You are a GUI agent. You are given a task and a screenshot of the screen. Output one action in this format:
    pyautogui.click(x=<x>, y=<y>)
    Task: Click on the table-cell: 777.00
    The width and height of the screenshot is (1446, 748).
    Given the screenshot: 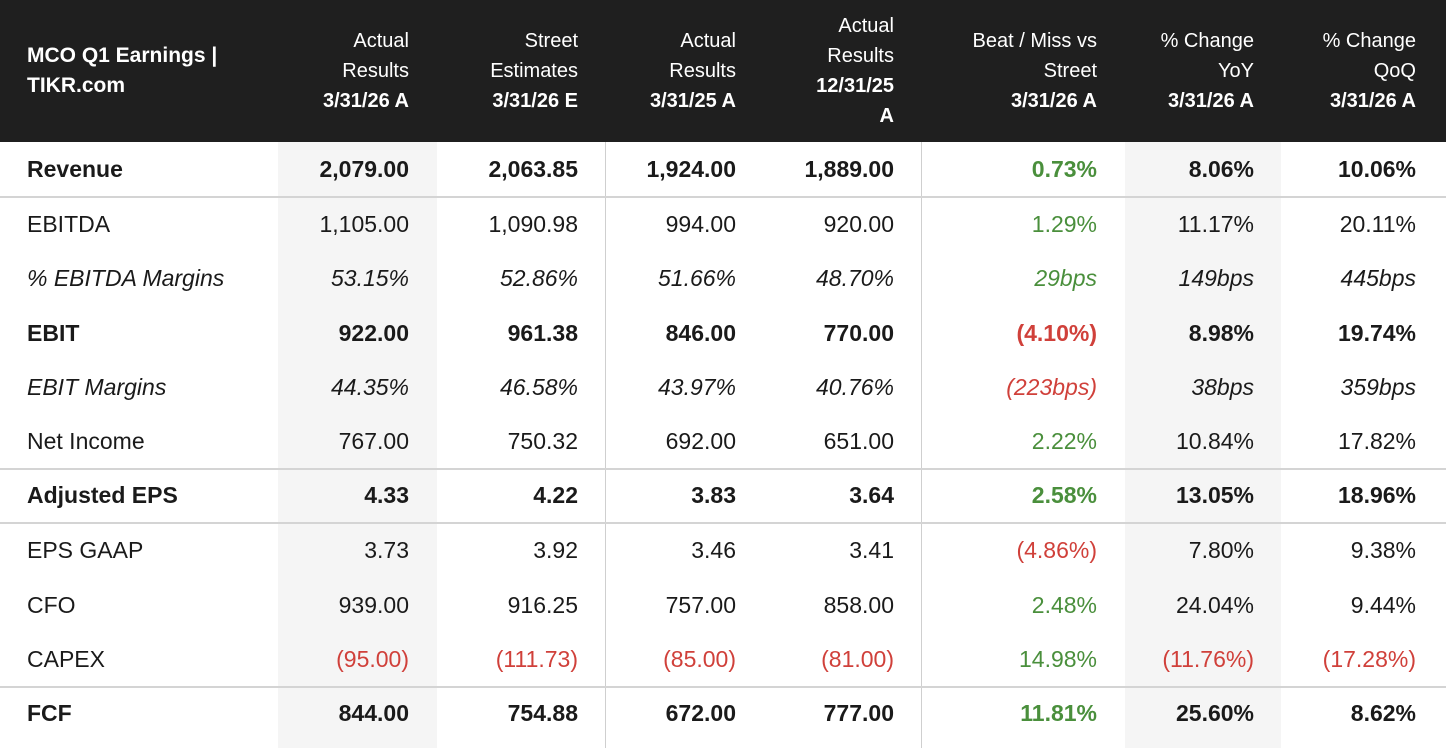 What is the action you would take?
    pyautogui.click(x=858, y=712)
    